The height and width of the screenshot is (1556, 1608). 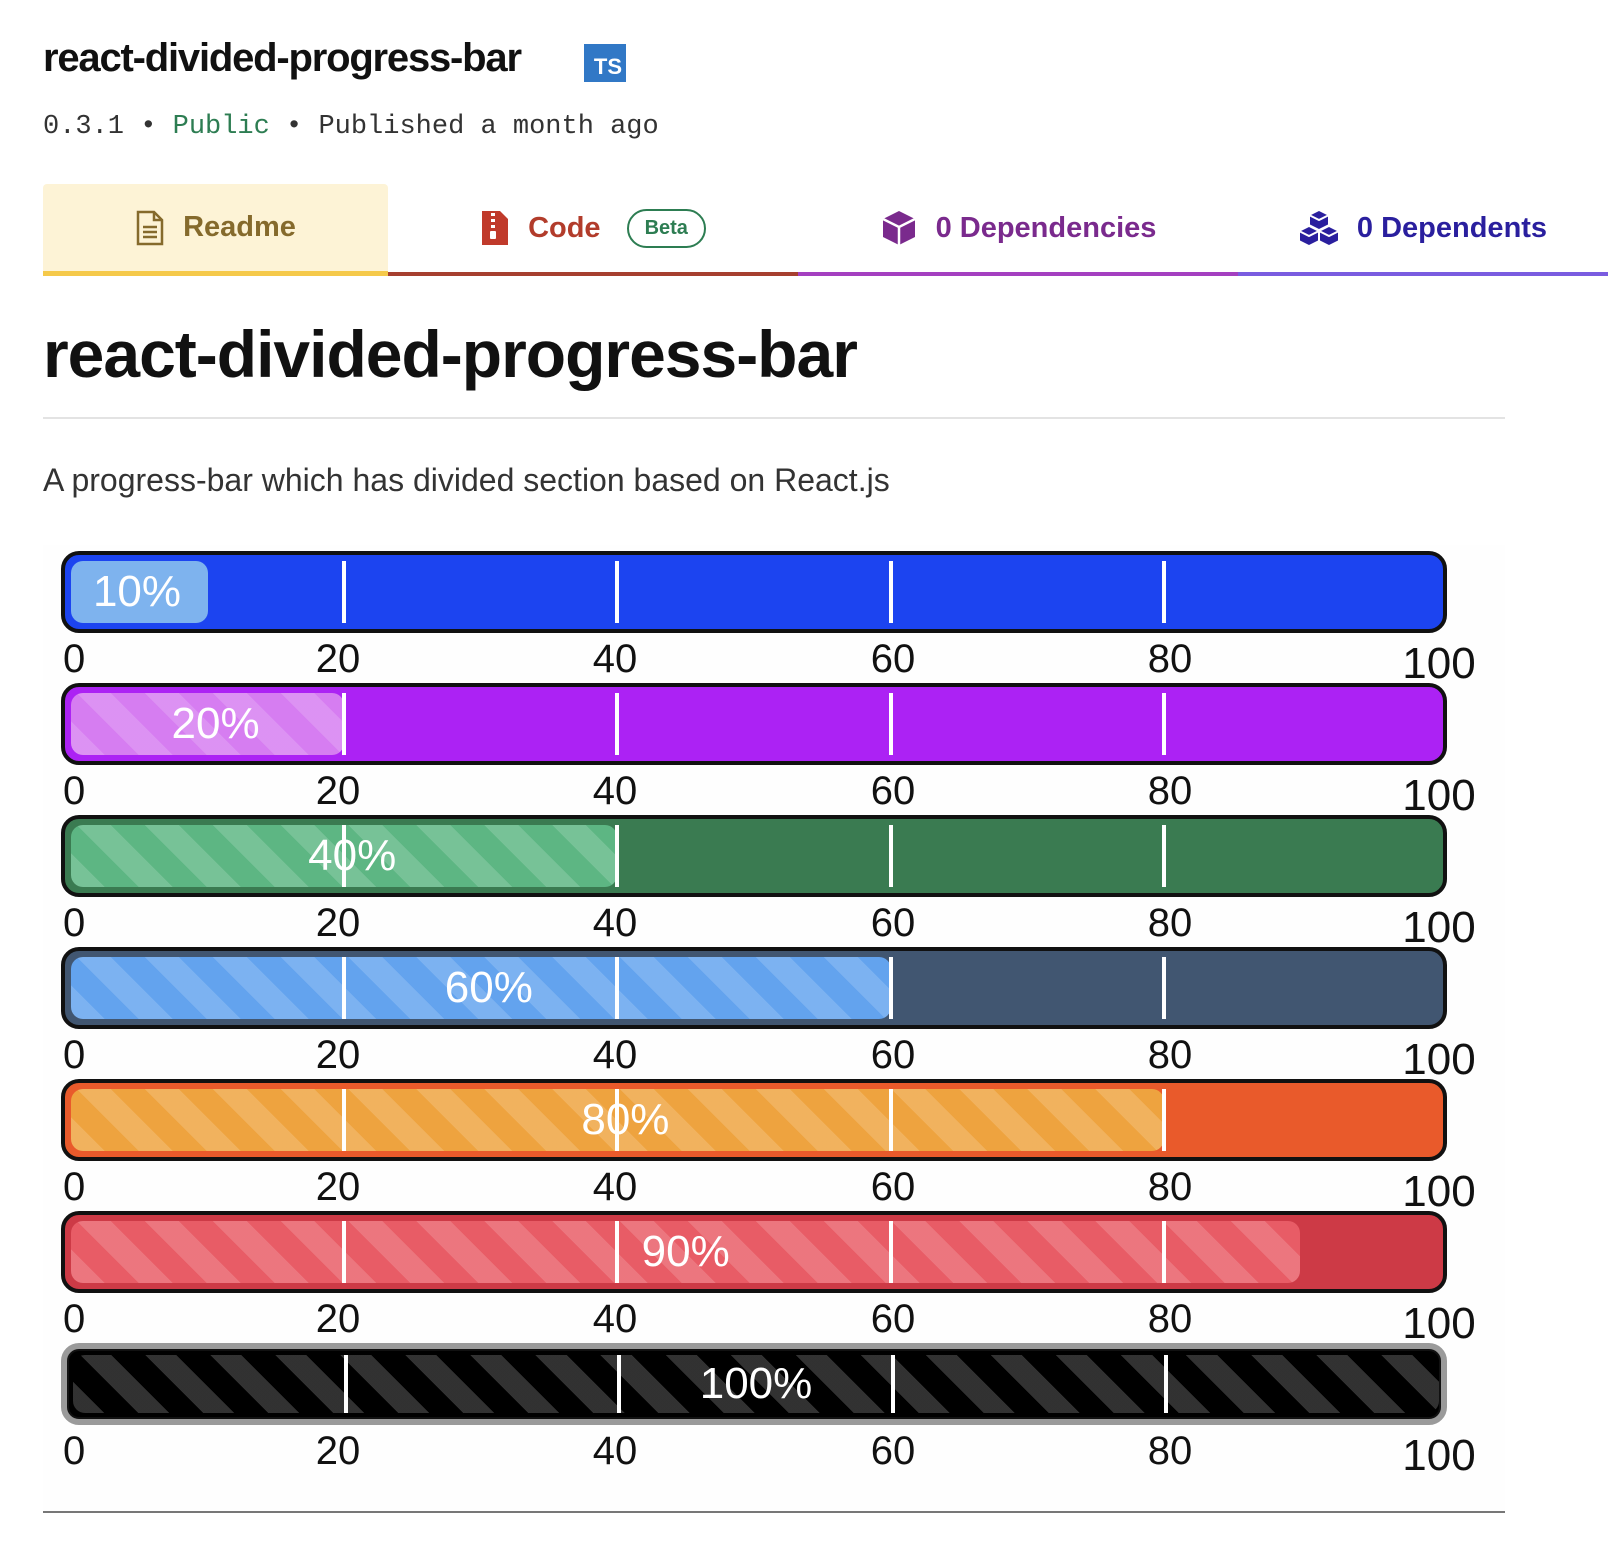 I want to click on progress-bar-row: 80% 0 20 40 60 80 100, so click(x=768, y=1146).